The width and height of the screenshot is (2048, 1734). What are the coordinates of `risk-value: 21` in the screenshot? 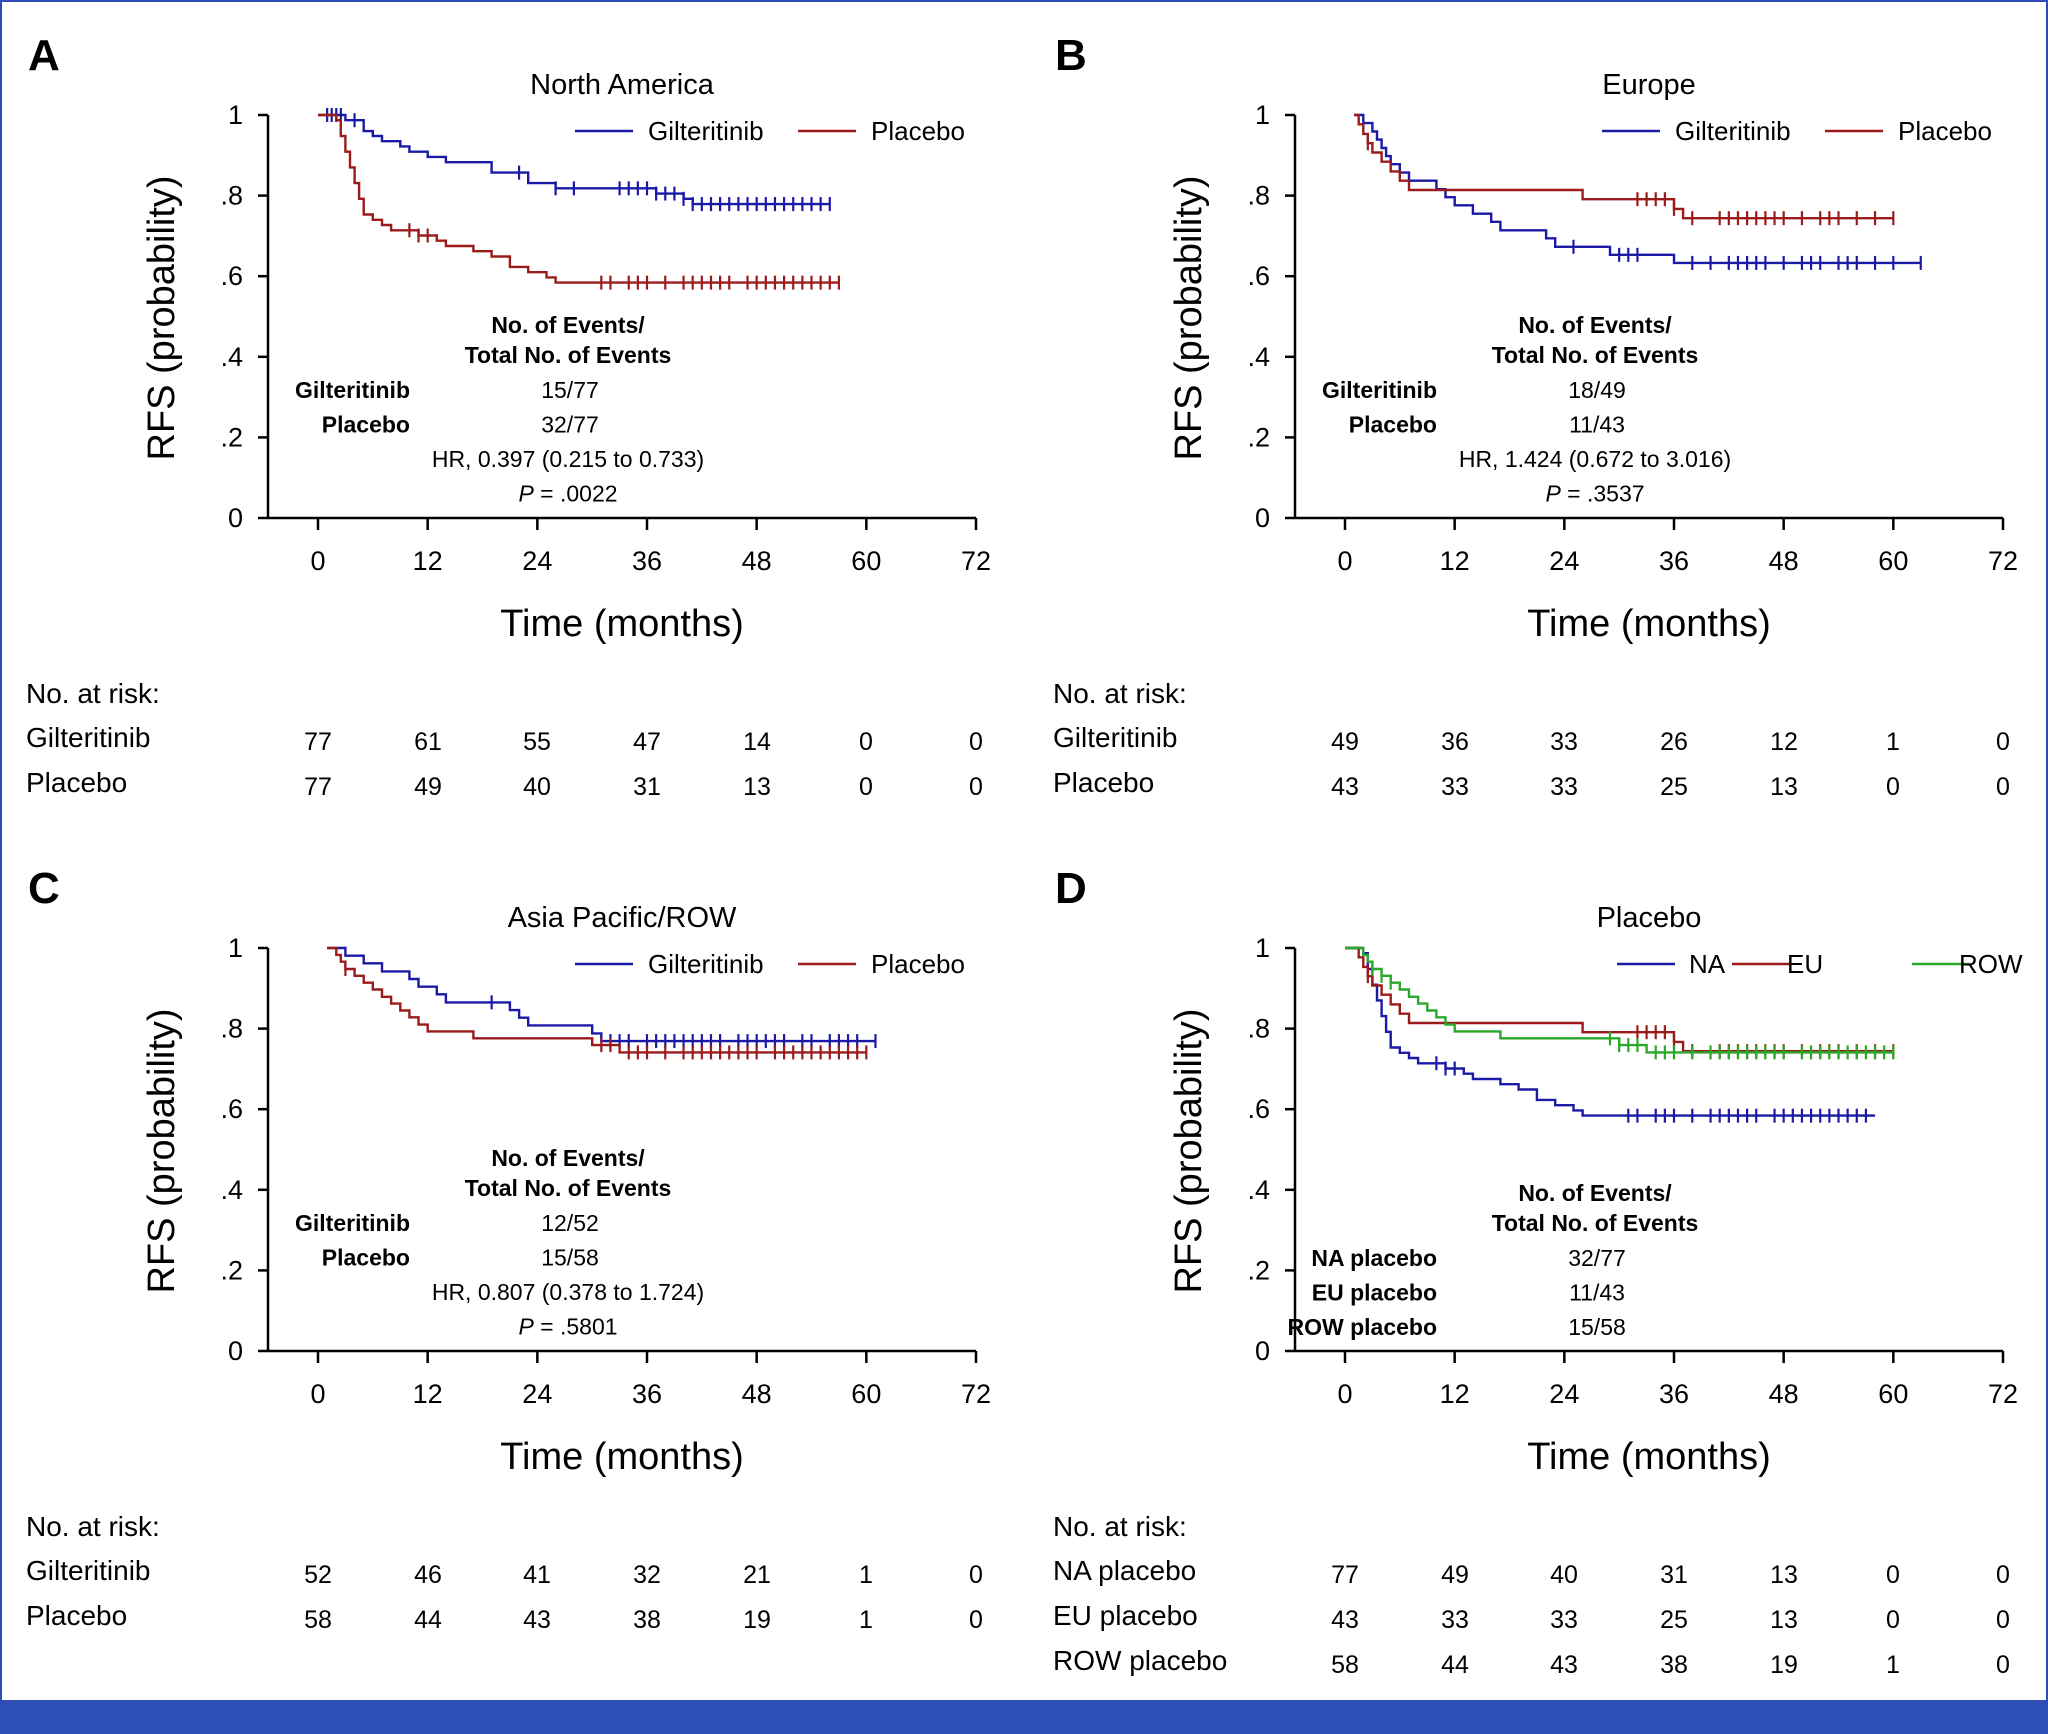 It's located at (757, 1575).